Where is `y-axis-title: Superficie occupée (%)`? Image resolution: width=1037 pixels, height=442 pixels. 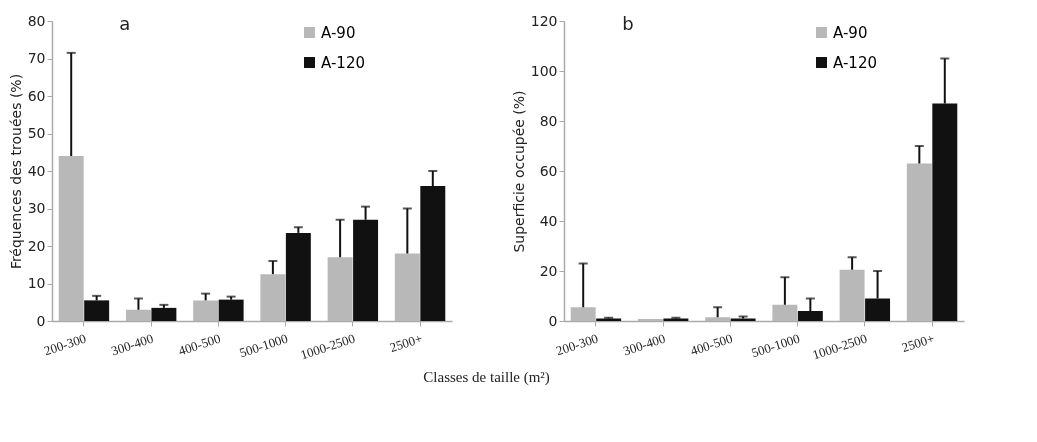
y-axis-title: Superficie occupée (%) is located at coordinates (518, 171).